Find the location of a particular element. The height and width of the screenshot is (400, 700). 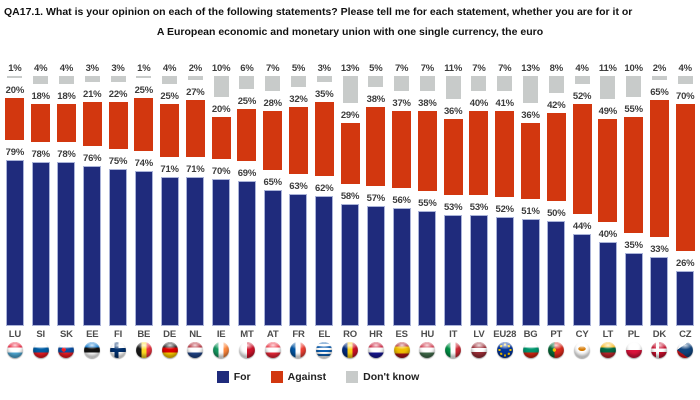

flag-el-icon is located at coordinates (324, 350).